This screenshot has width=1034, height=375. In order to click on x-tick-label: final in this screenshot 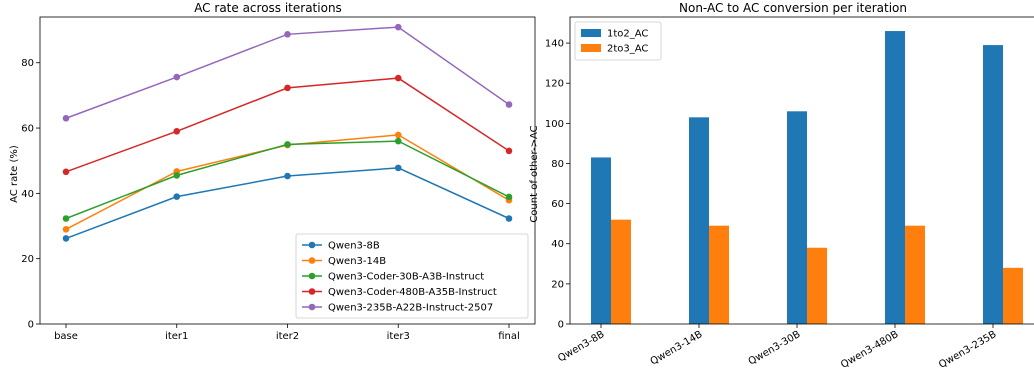, I will do `click(509, 336)`.